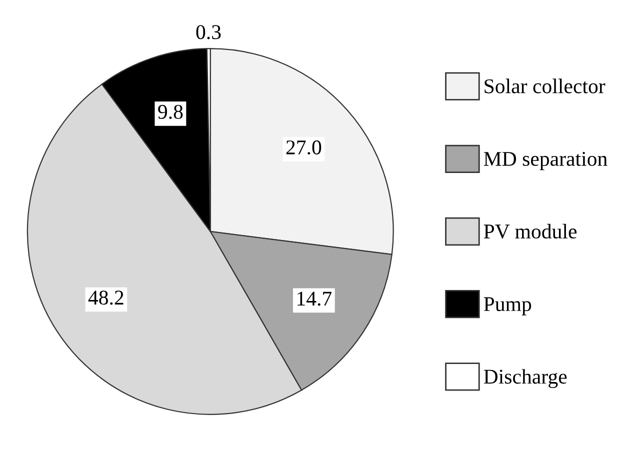 Image resolution: width=628 pixels, height=463 pixels. Describe the element at coordinates (315, 299) in the screenshot. I see `data-label: 14.7` at that location.